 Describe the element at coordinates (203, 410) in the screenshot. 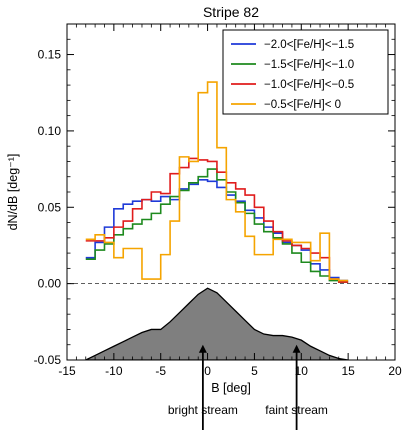

I see `annotation-label-1: bright stream` at that location.